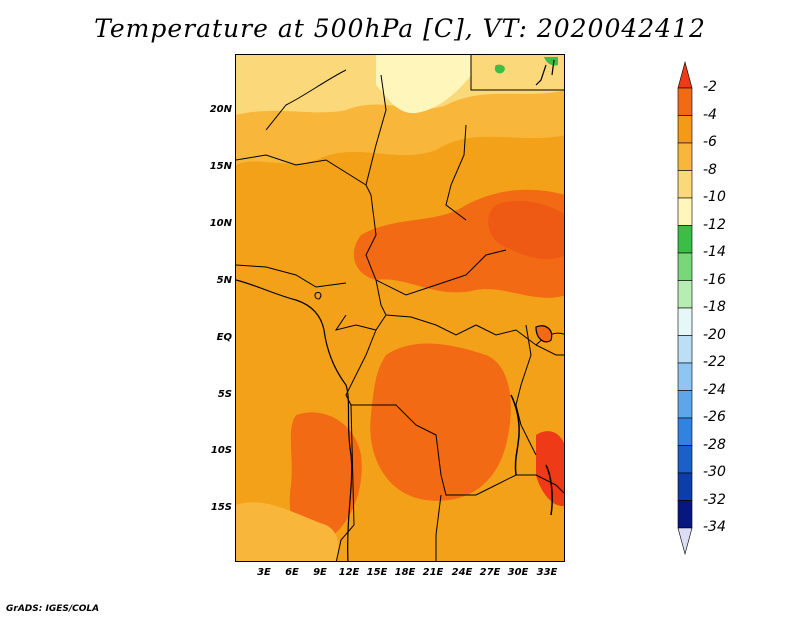 This screenshot has width=800, height=618. What do you see at coordinates (714, 197) in the screenshot?
I see `colorbar-label: -10` at bounding box center [714, 197].